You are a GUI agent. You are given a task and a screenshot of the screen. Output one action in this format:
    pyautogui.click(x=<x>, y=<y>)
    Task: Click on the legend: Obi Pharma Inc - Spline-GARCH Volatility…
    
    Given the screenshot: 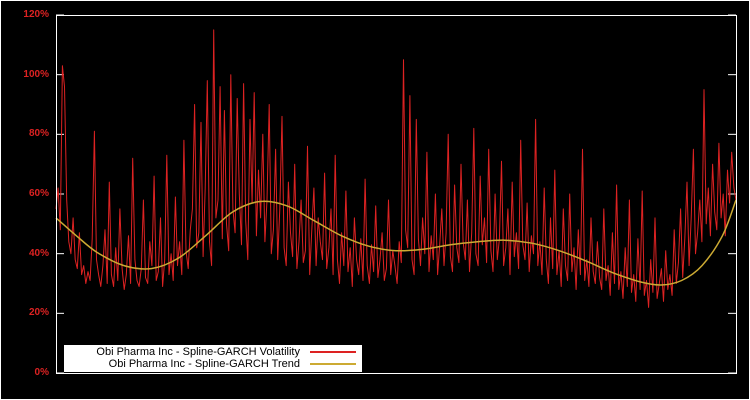 What is the action you would take?
    pyautogui.click(x=213, y=358)
    